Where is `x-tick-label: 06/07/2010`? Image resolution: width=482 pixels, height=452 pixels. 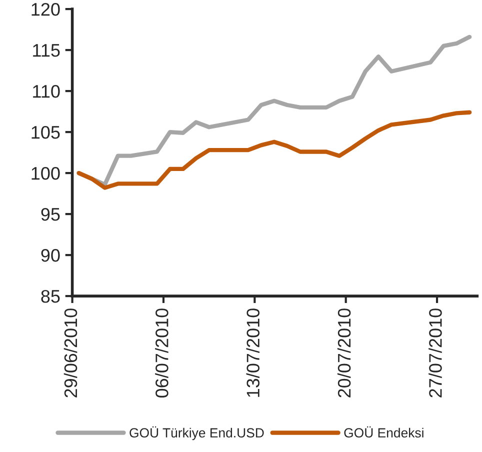
x-tick-label: 06/07/2010 is located at coordinates (161, 353).